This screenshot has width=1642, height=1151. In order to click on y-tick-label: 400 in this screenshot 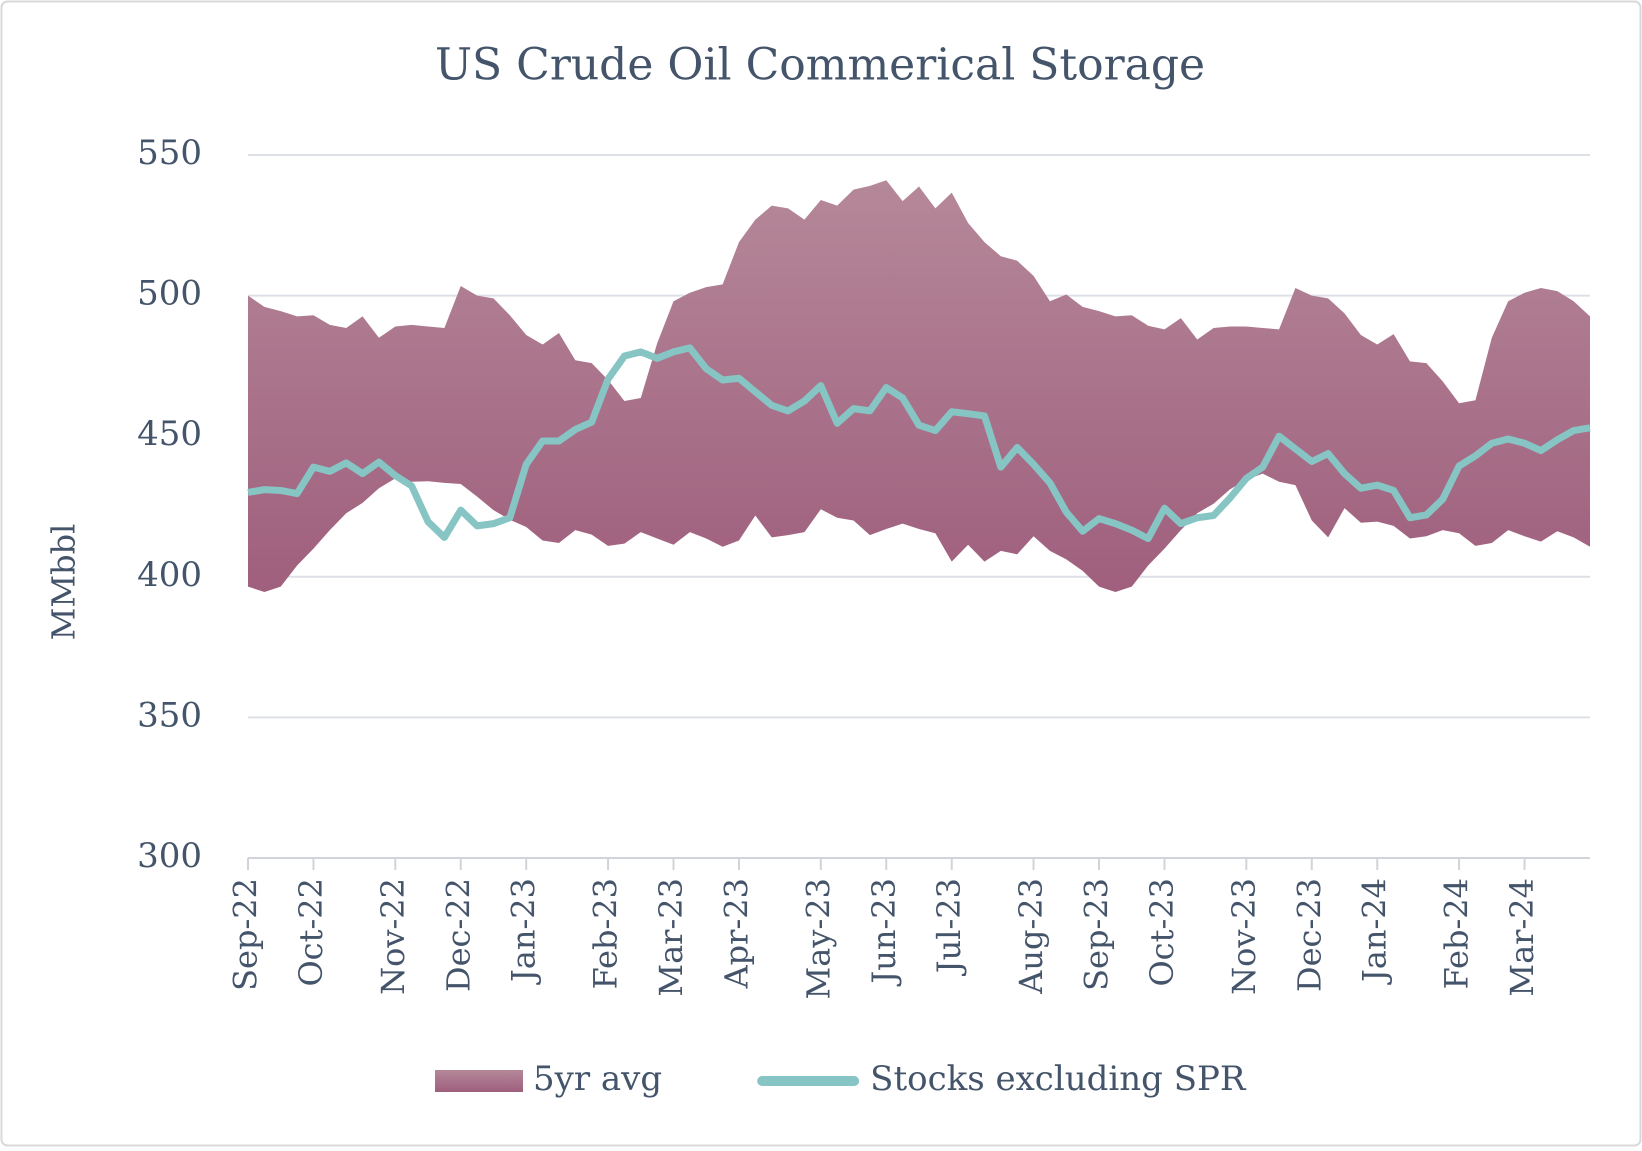, I will do `click(169, 575)`.